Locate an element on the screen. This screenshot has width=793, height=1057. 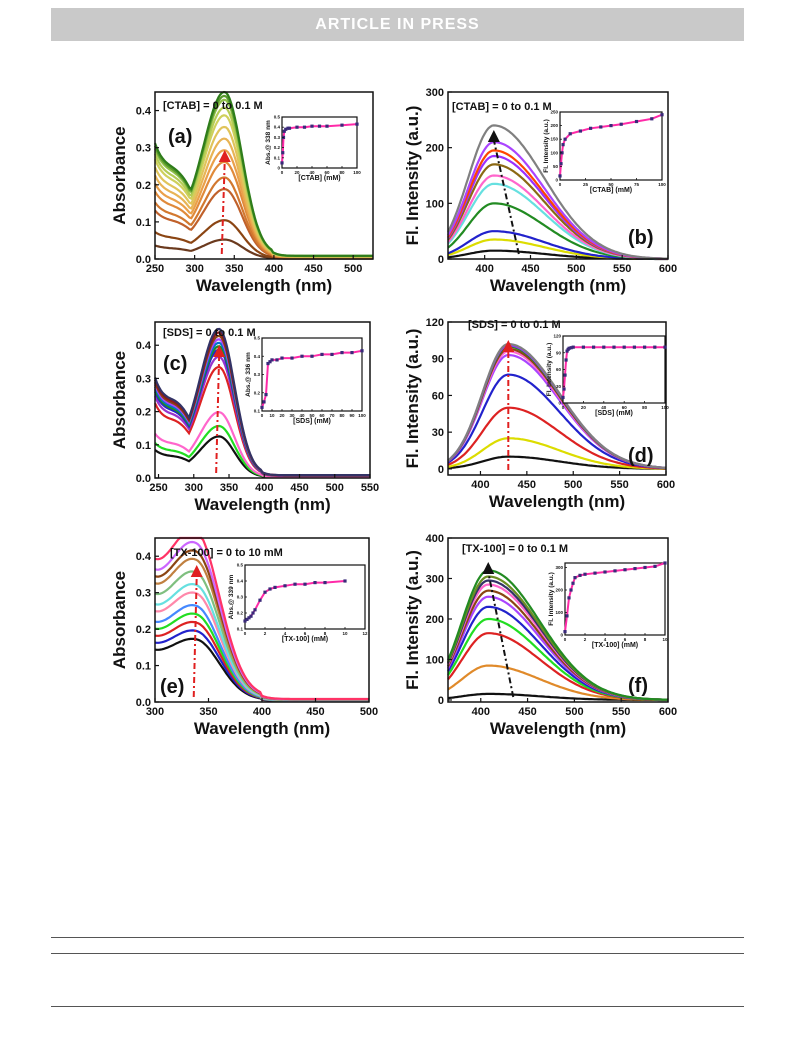
y-tick-label: 0 is located at coordinates (441, 470).